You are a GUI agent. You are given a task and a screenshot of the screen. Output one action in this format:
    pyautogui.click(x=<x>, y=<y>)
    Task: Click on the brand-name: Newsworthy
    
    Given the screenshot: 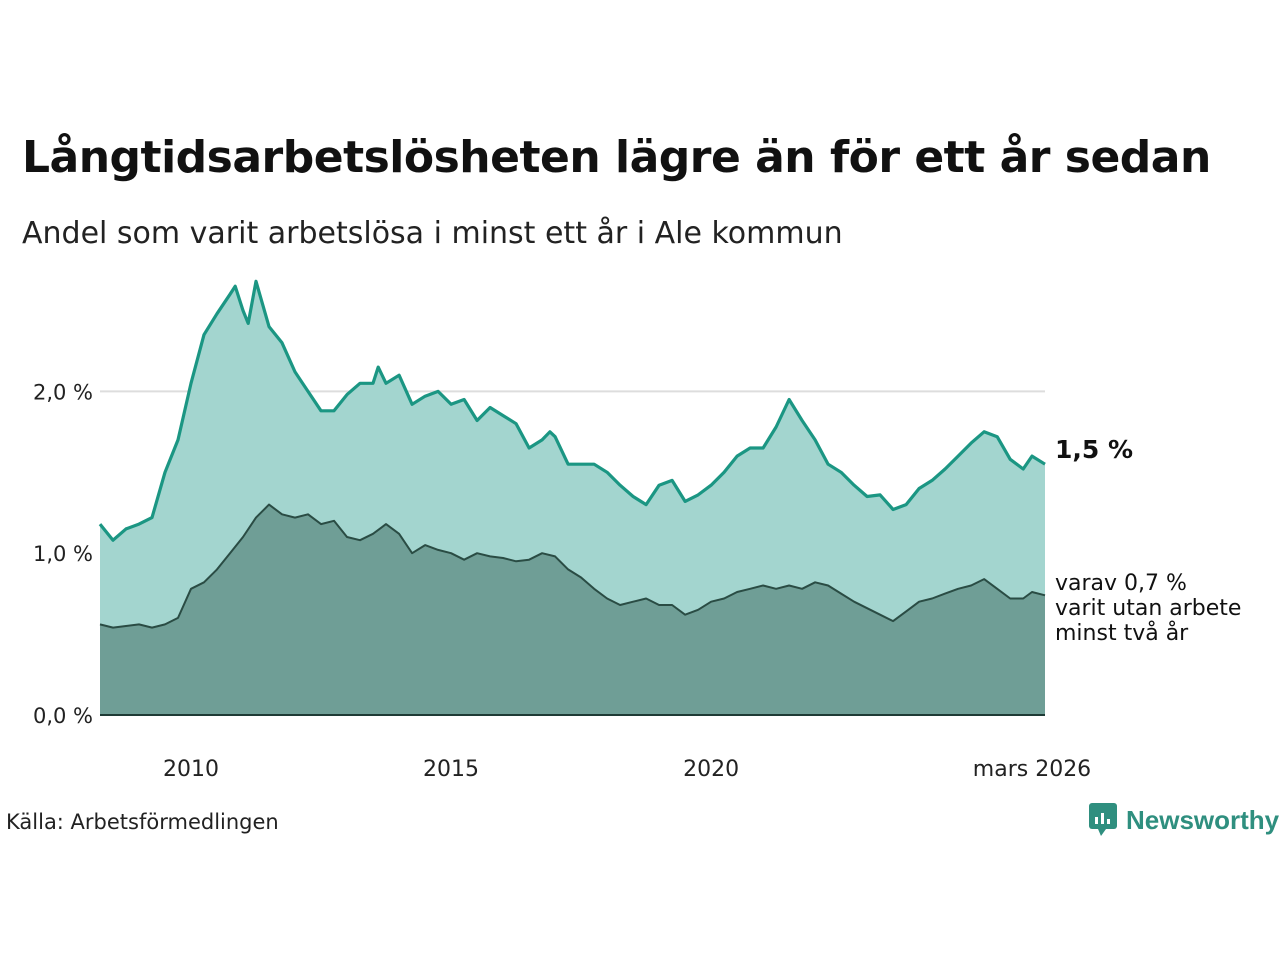 What is the action you would take?
    pyautogui.click(x=1203, y=819)
    